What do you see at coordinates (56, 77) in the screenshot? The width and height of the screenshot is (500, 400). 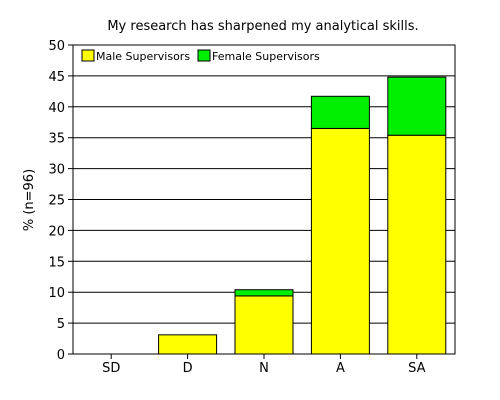 I see `y-tick-label: 45` at bounding box center [56, 77].